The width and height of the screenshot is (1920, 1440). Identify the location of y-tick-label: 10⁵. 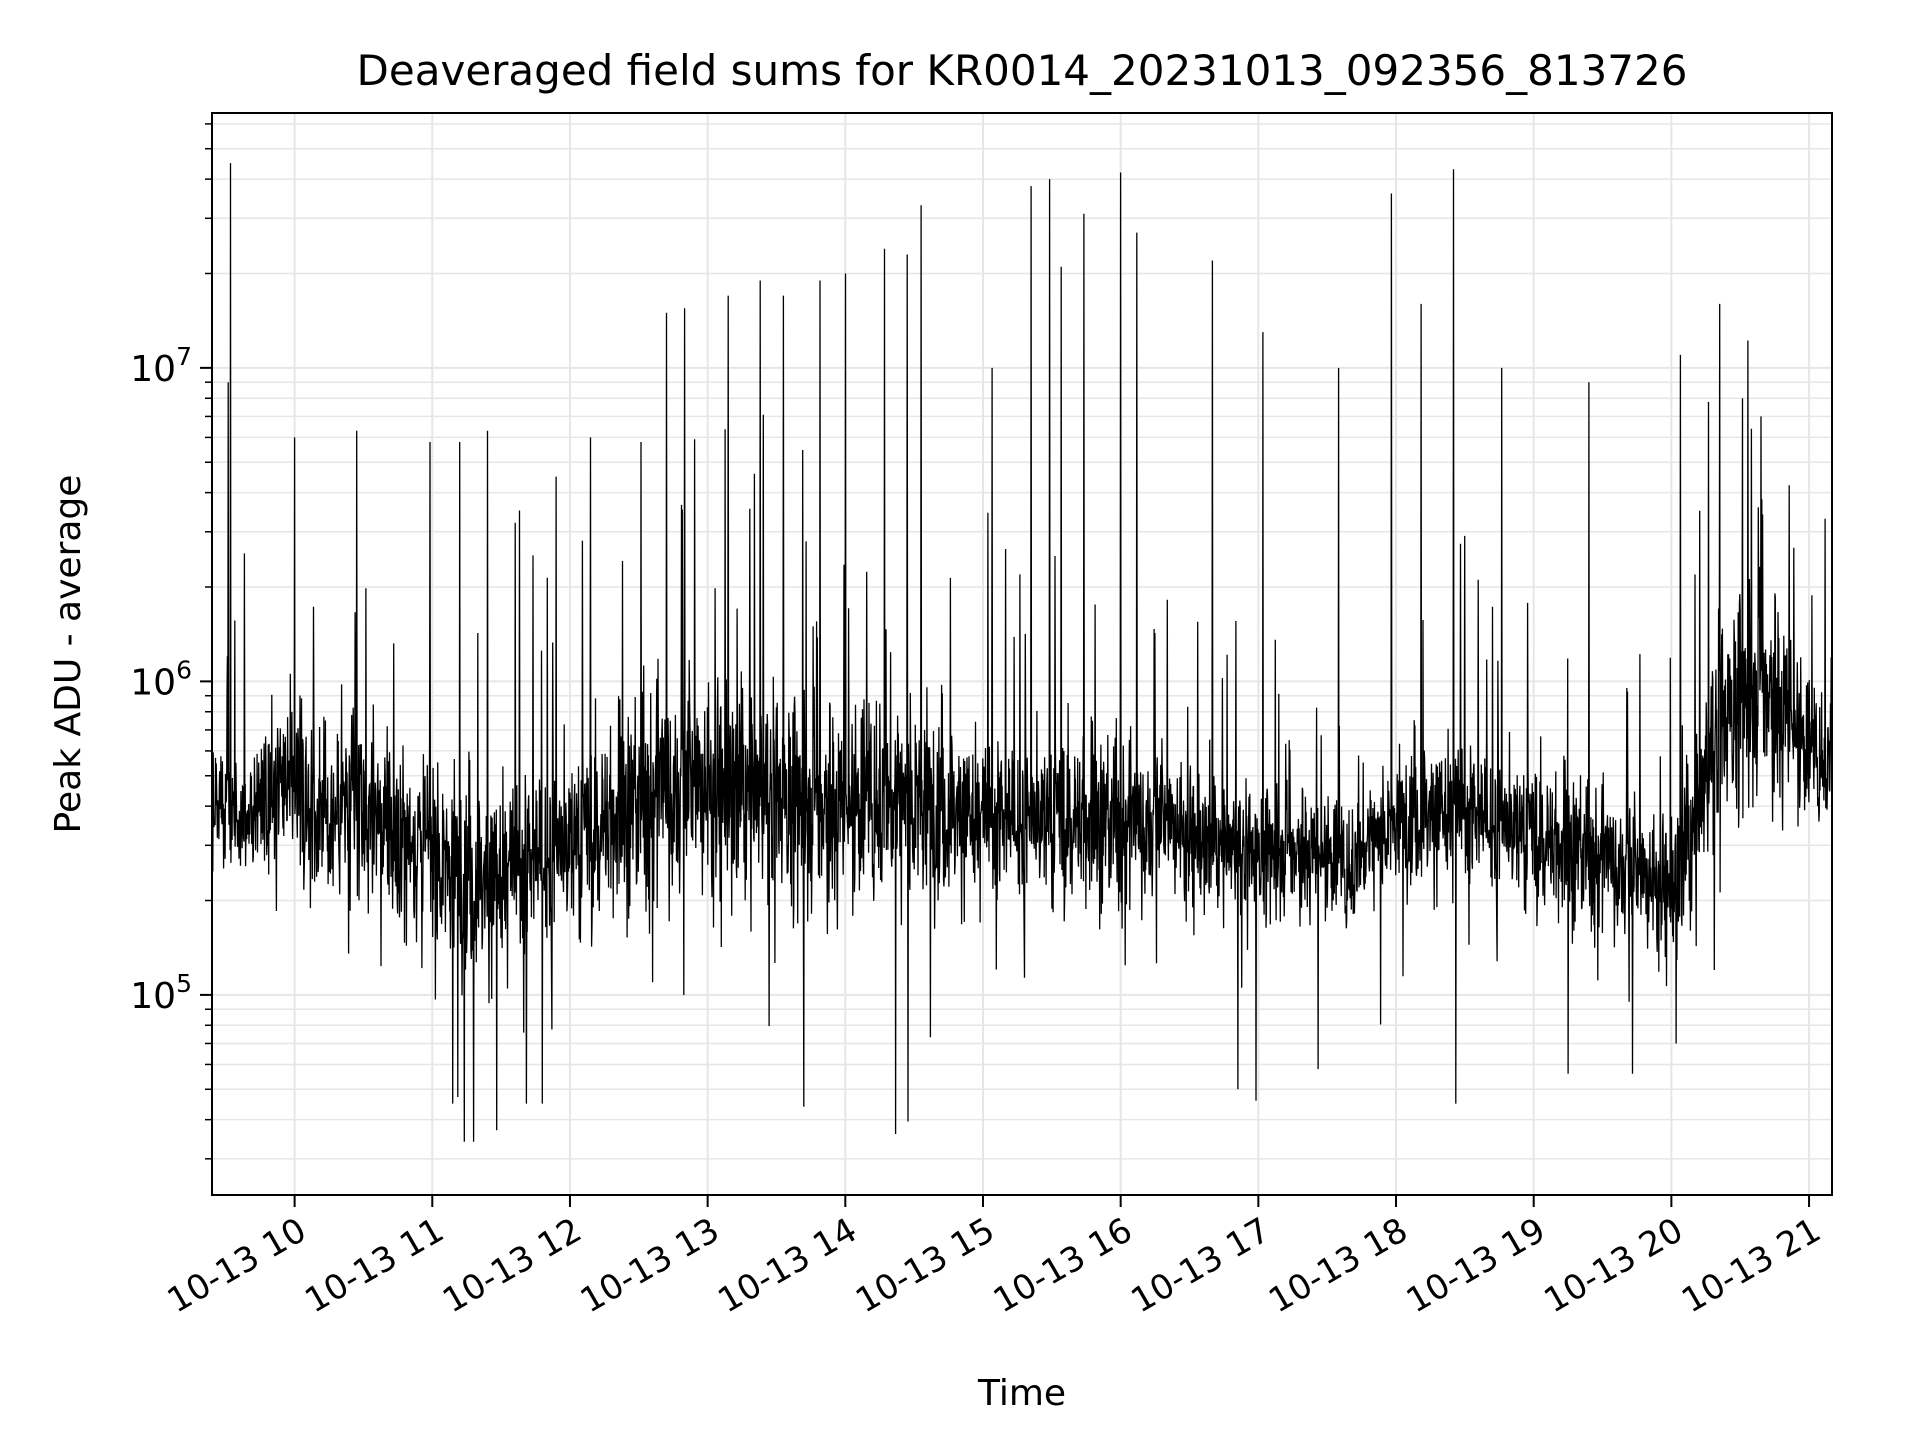
(161, 993).